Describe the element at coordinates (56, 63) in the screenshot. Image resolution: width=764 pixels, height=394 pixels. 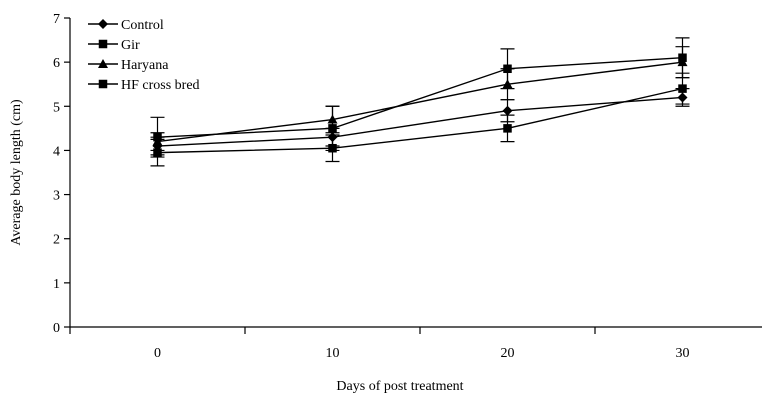
I see `y-tick-label: 6` at that location.